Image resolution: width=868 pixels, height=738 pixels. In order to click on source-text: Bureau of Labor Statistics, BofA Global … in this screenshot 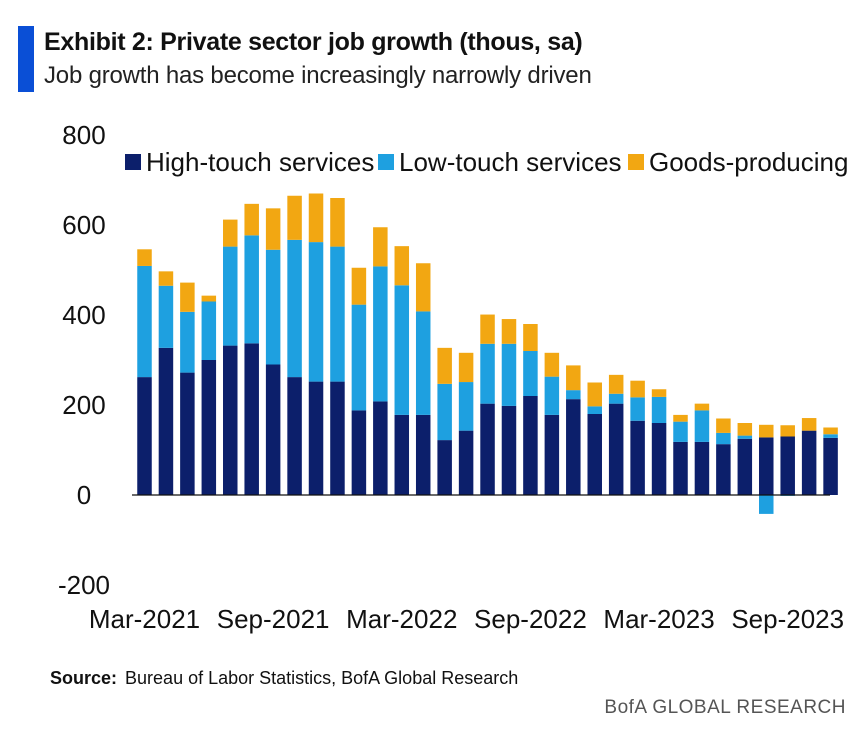, I will do `click(322, 678)`.